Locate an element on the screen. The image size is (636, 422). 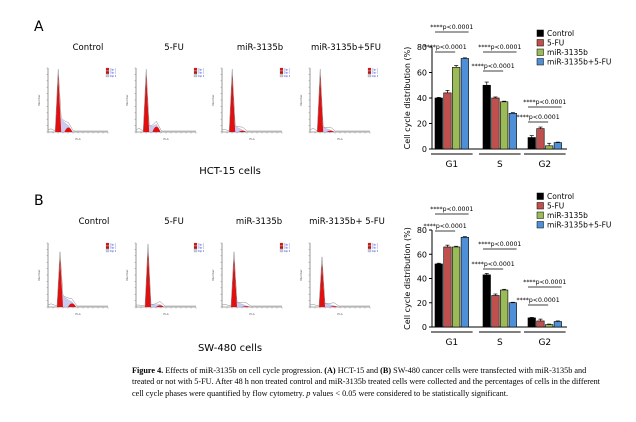
flow-histogram-mir-5fu-a: Dip G1Dip G2Dip S-Phase PI-A Number is located at coordinates (342, 106).